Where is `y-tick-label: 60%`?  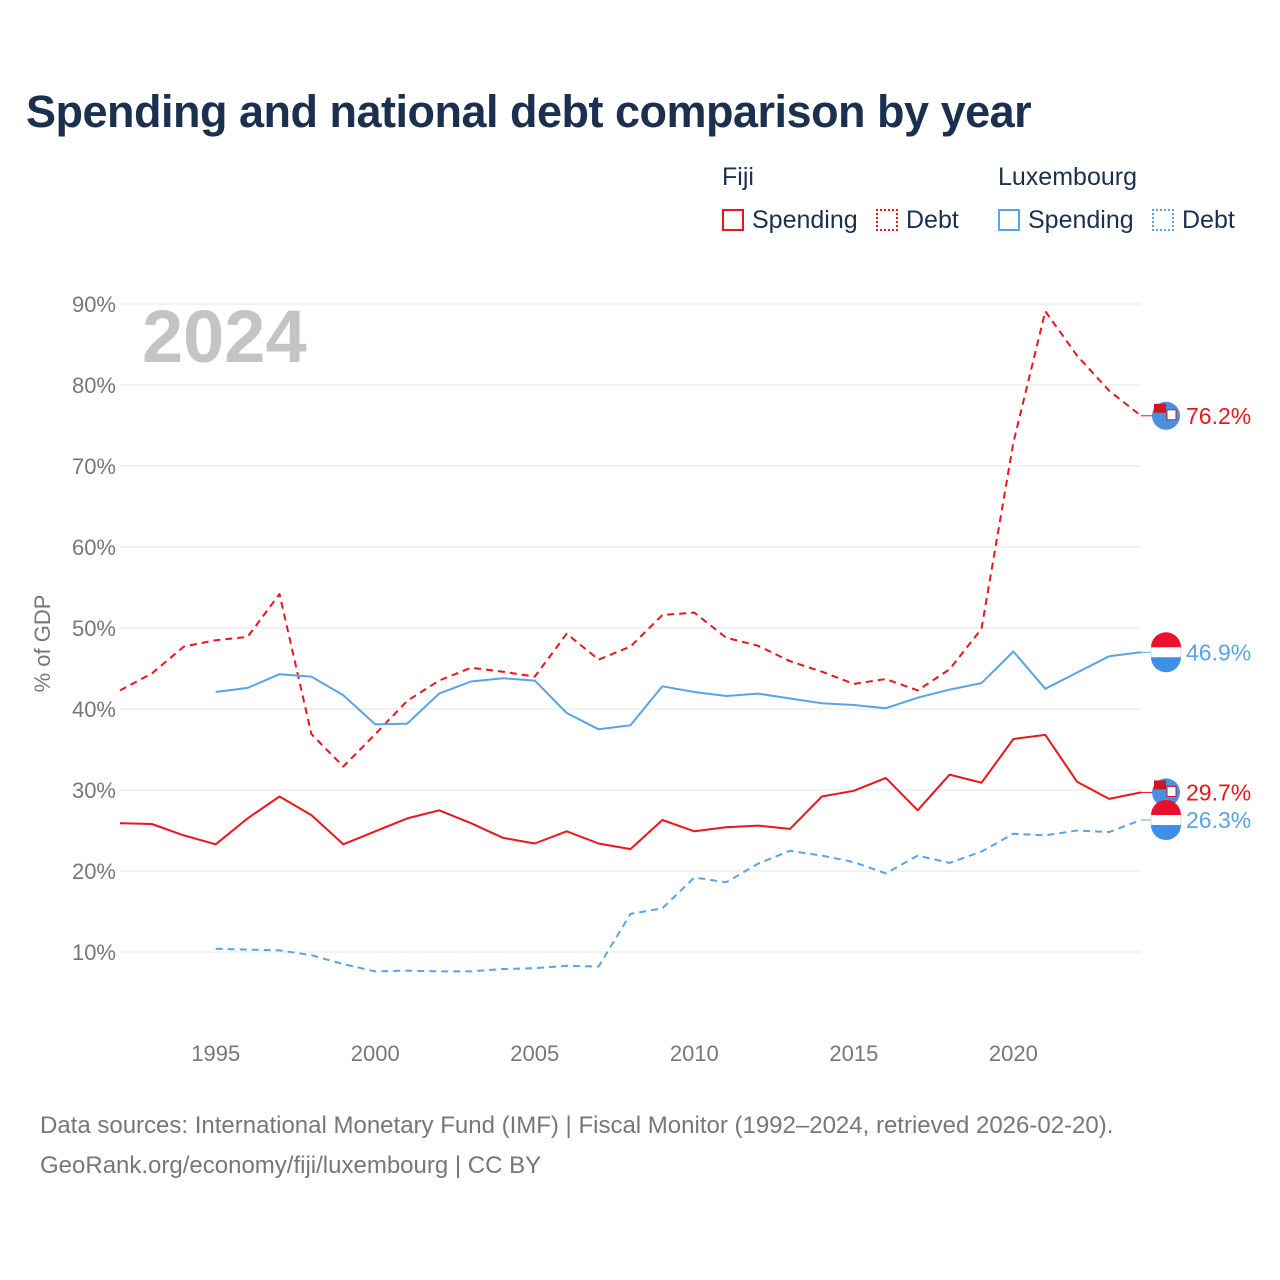
y-tick-label: 60% is located at coordinates (94, 547).